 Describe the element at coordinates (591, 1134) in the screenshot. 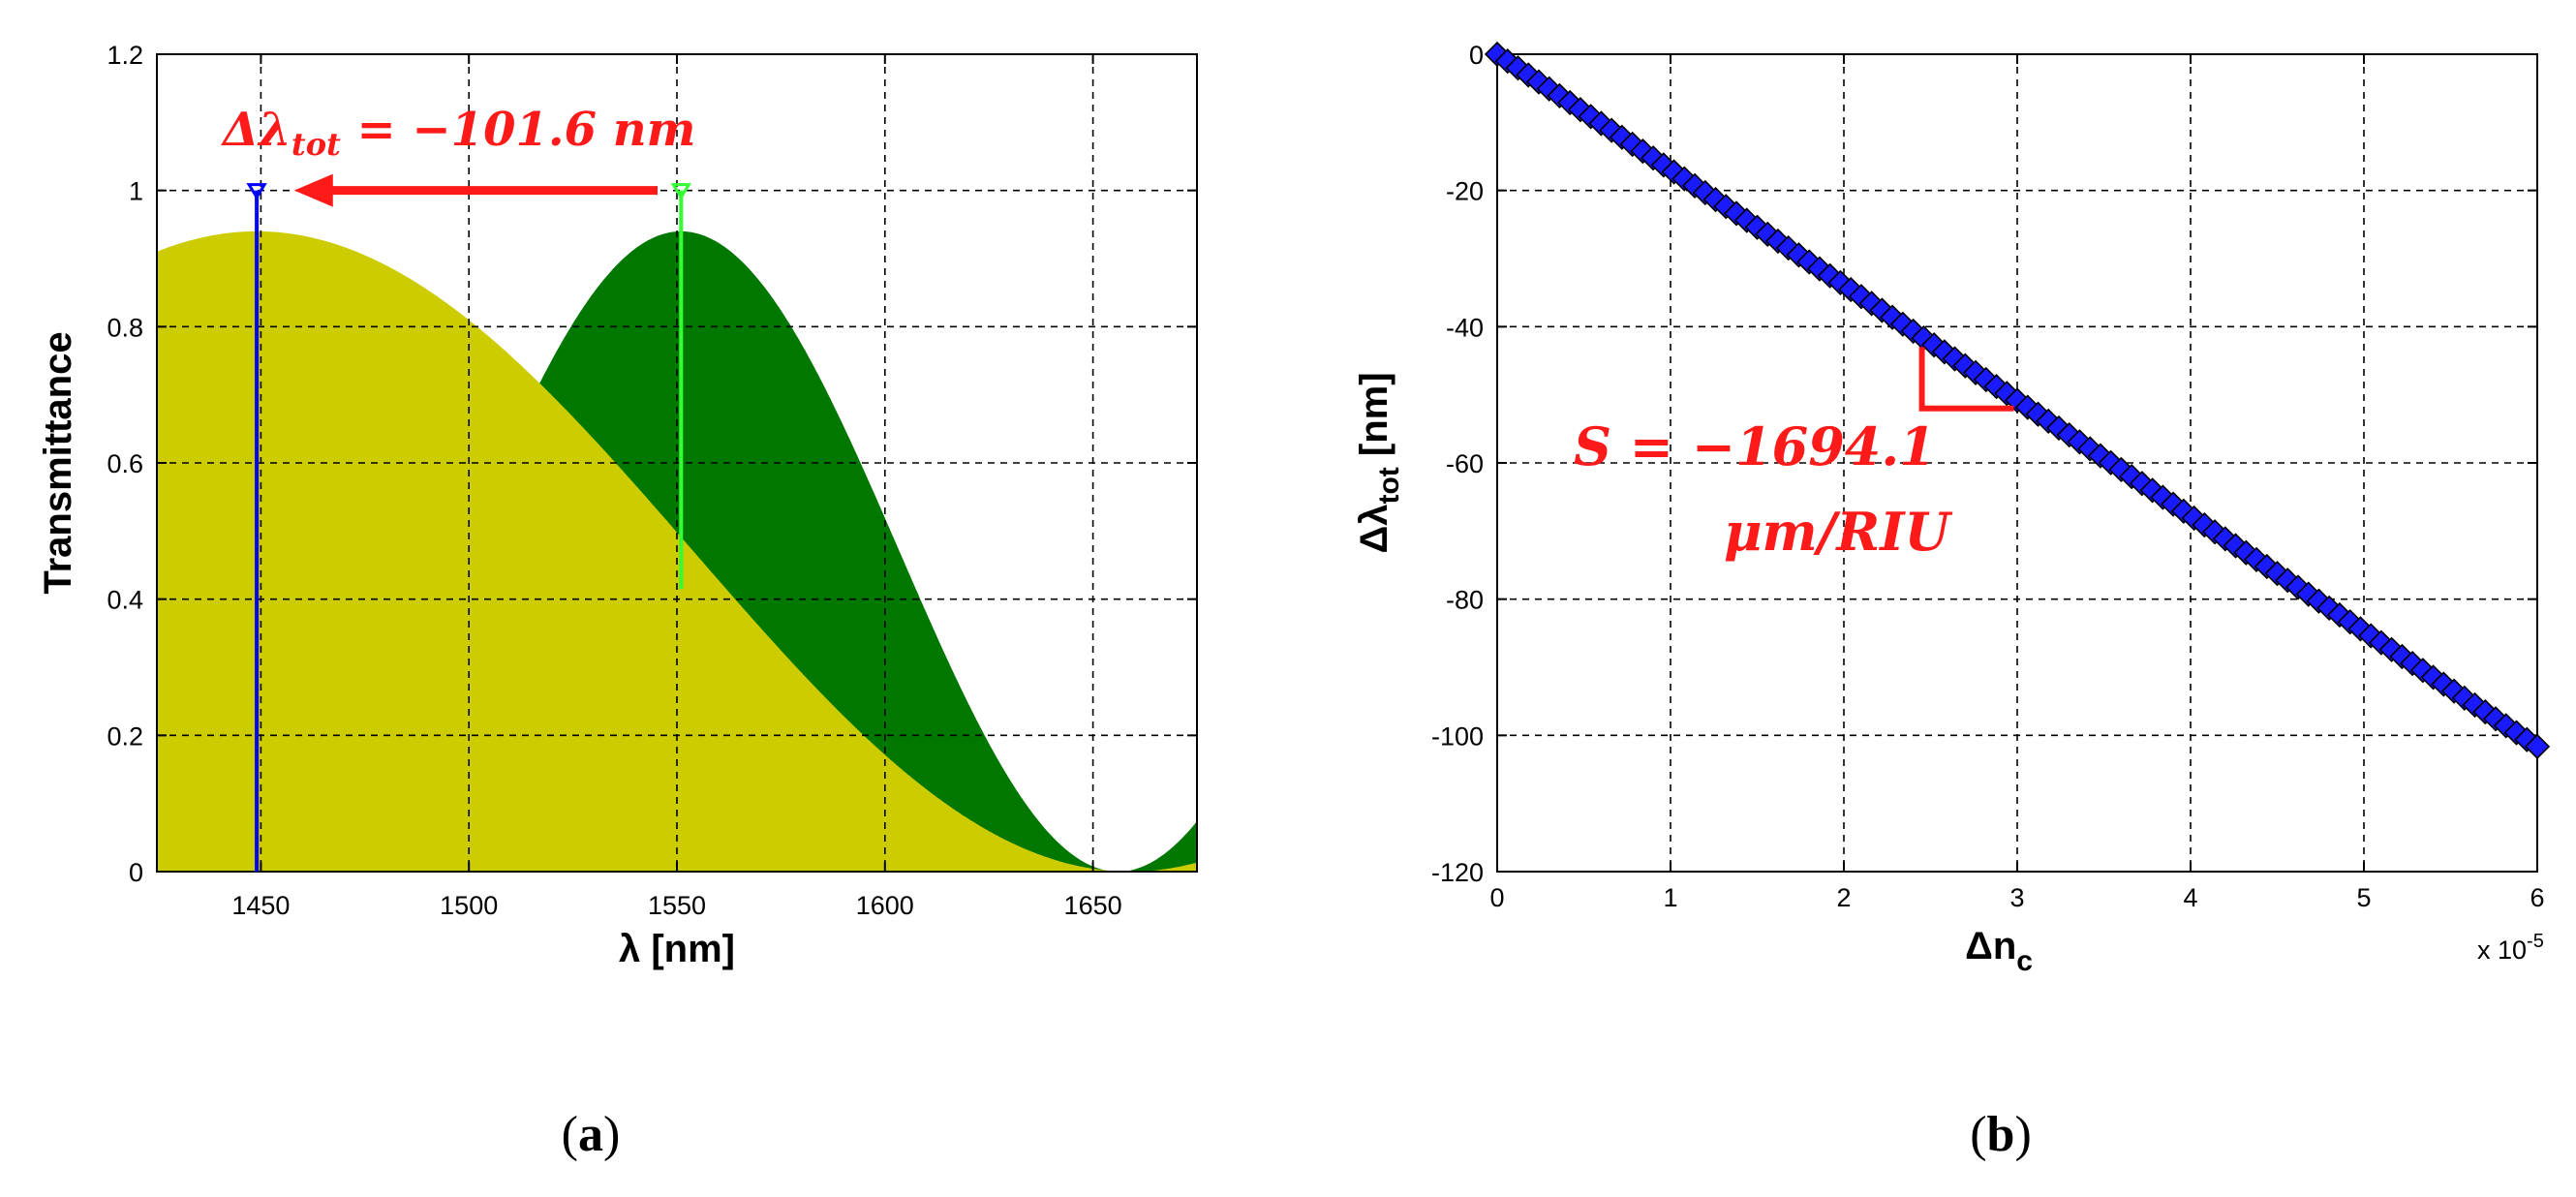

I see `panel-label-a: (a)` at that location.